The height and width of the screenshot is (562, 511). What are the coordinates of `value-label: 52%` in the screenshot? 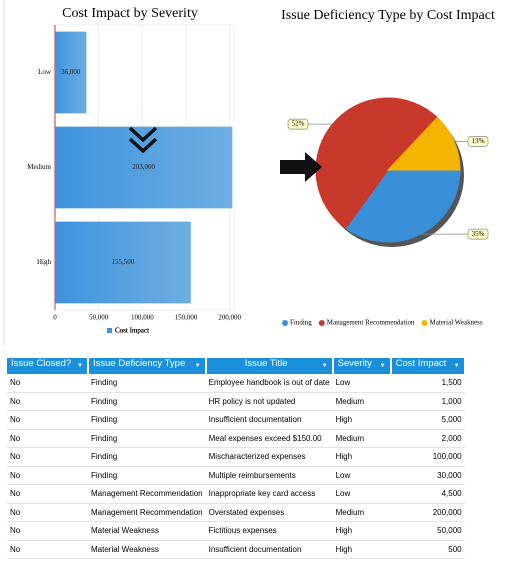 It's located at (298, 124).